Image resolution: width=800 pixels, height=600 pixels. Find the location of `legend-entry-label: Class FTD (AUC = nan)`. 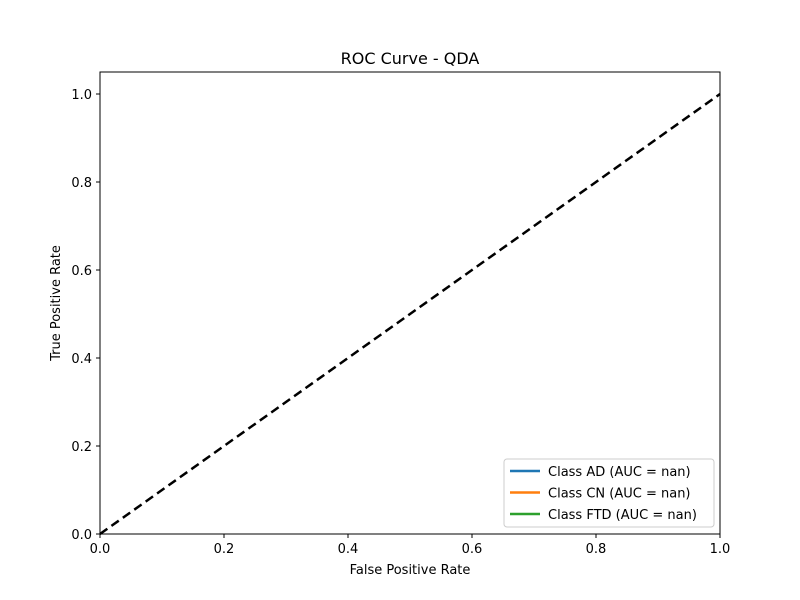

legend-entry-label: Class FTD (AUC = nan) is located at coordinates (622, 515).